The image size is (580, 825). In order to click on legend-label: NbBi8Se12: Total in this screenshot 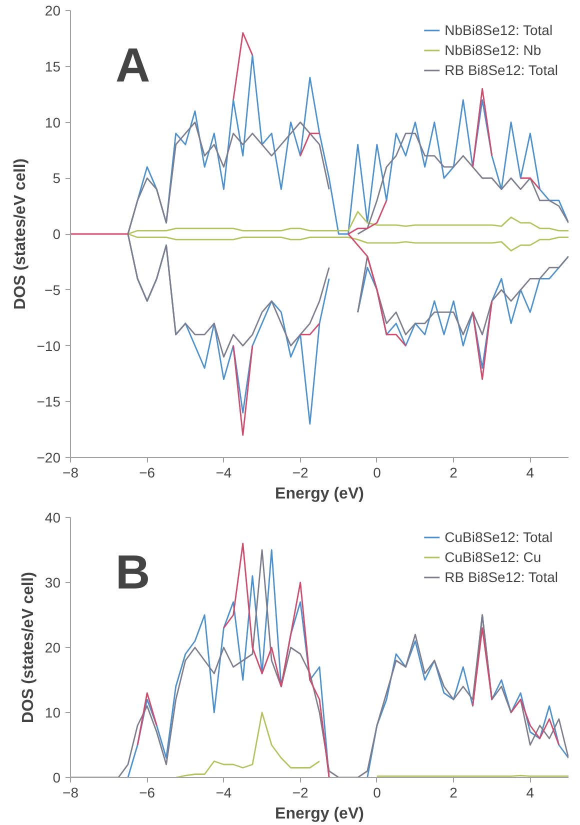, I will do `click(498, 30)`.